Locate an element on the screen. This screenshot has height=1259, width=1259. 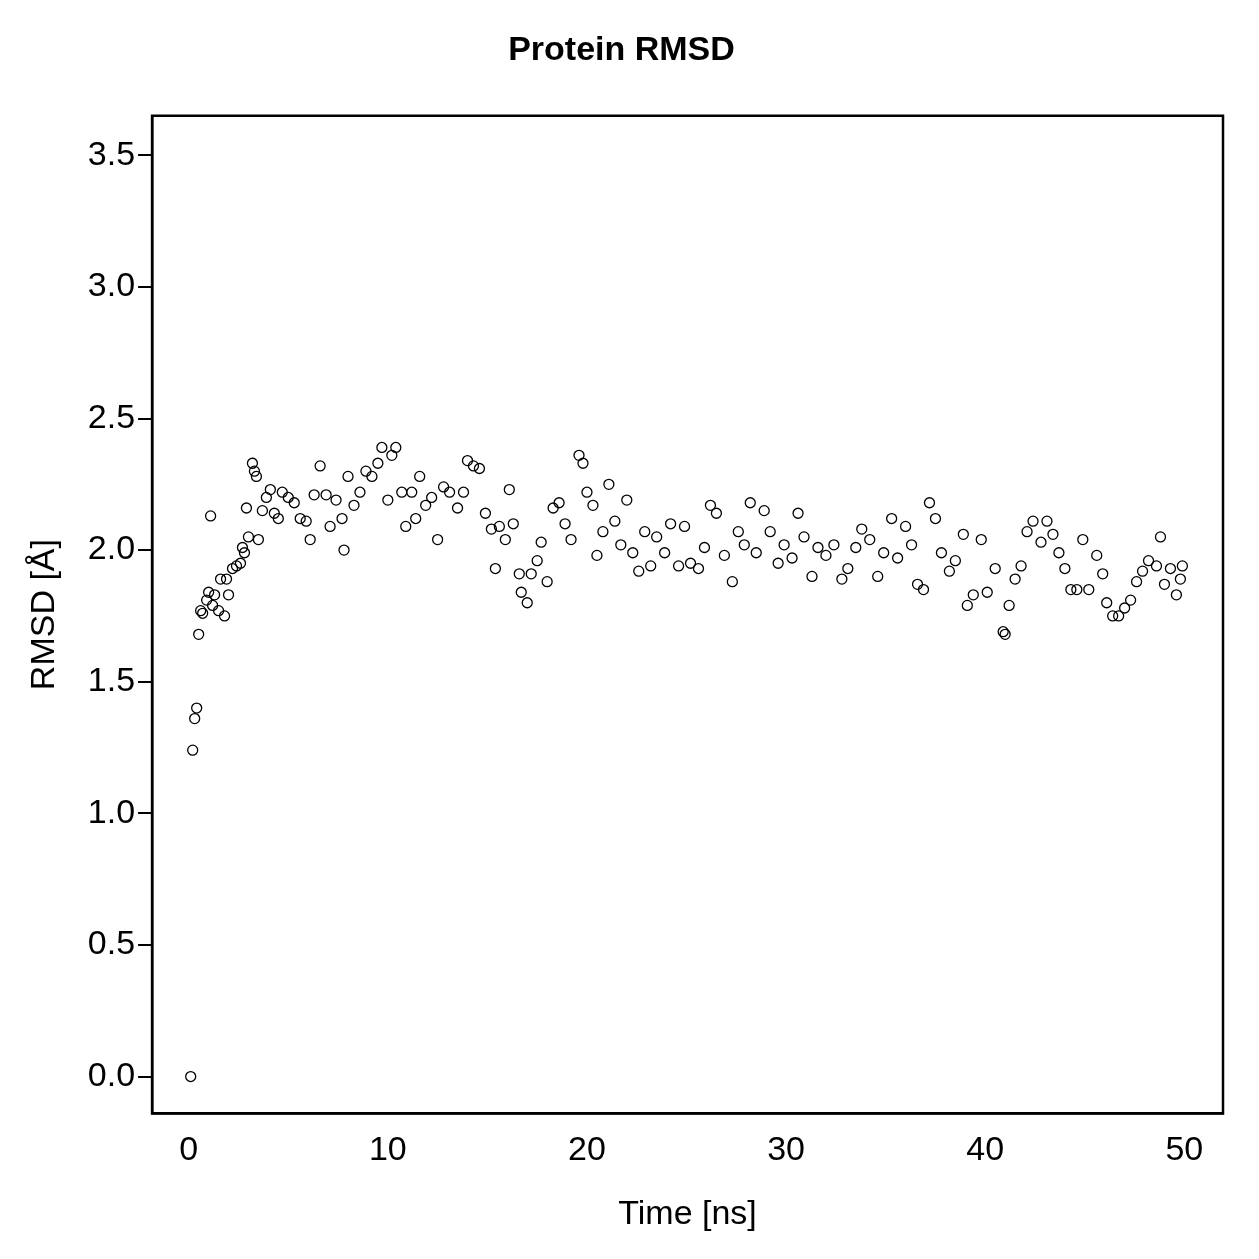
x-tick-label: 50 is located at coordinates (1184, 1148).